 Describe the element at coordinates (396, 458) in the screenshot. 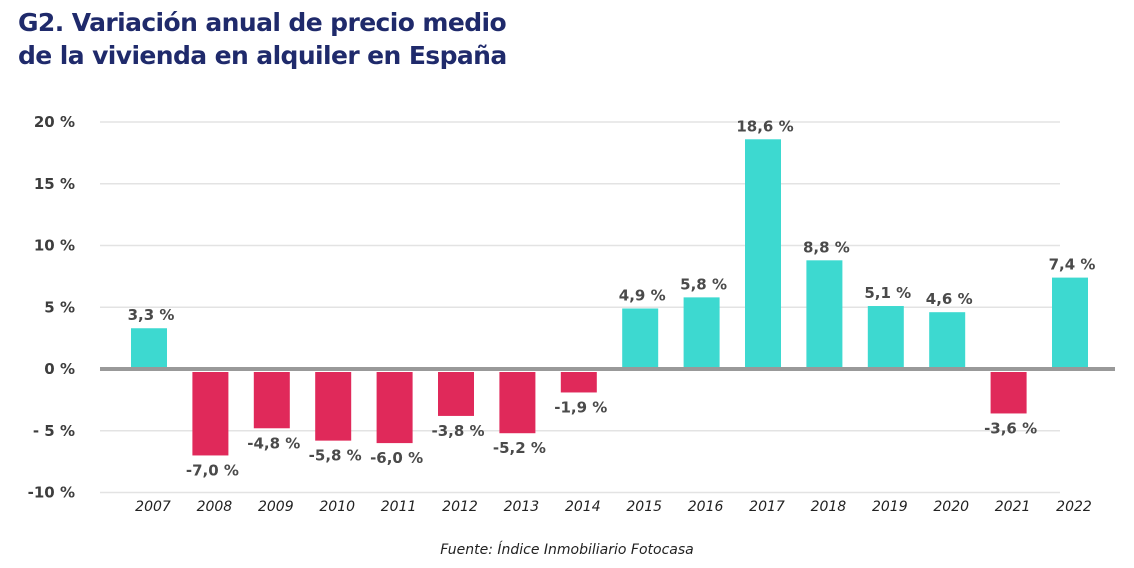

I see `data-label-2011: -6,0 %` at that location.